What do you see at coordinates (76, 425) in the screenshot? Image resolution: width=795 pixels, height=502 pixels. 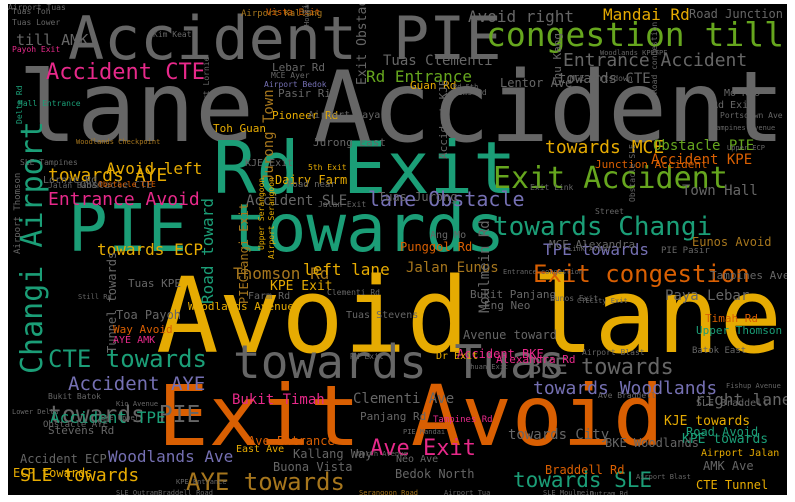 I see `word: Obstacle AYE` at bounding box center [76, 425].